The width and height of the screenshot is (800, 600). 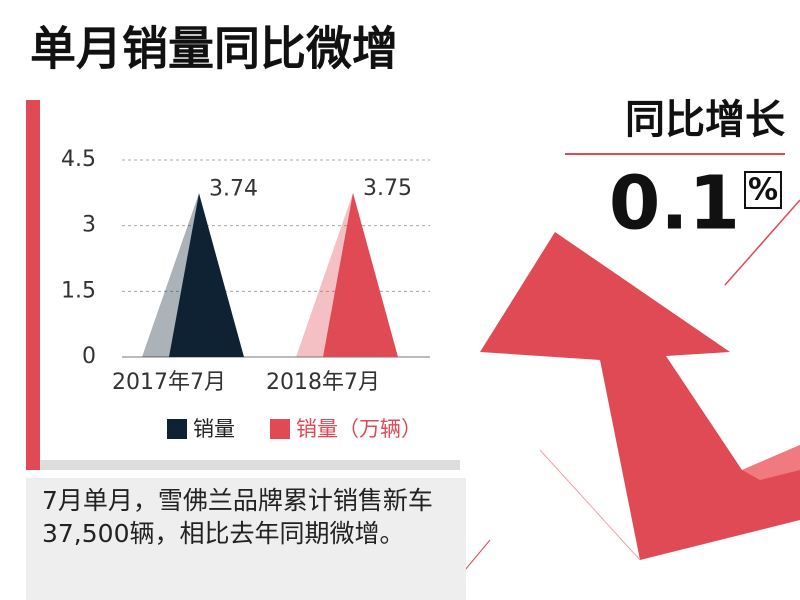 I want to click on panel-shadow, so click(x=250, y=465).